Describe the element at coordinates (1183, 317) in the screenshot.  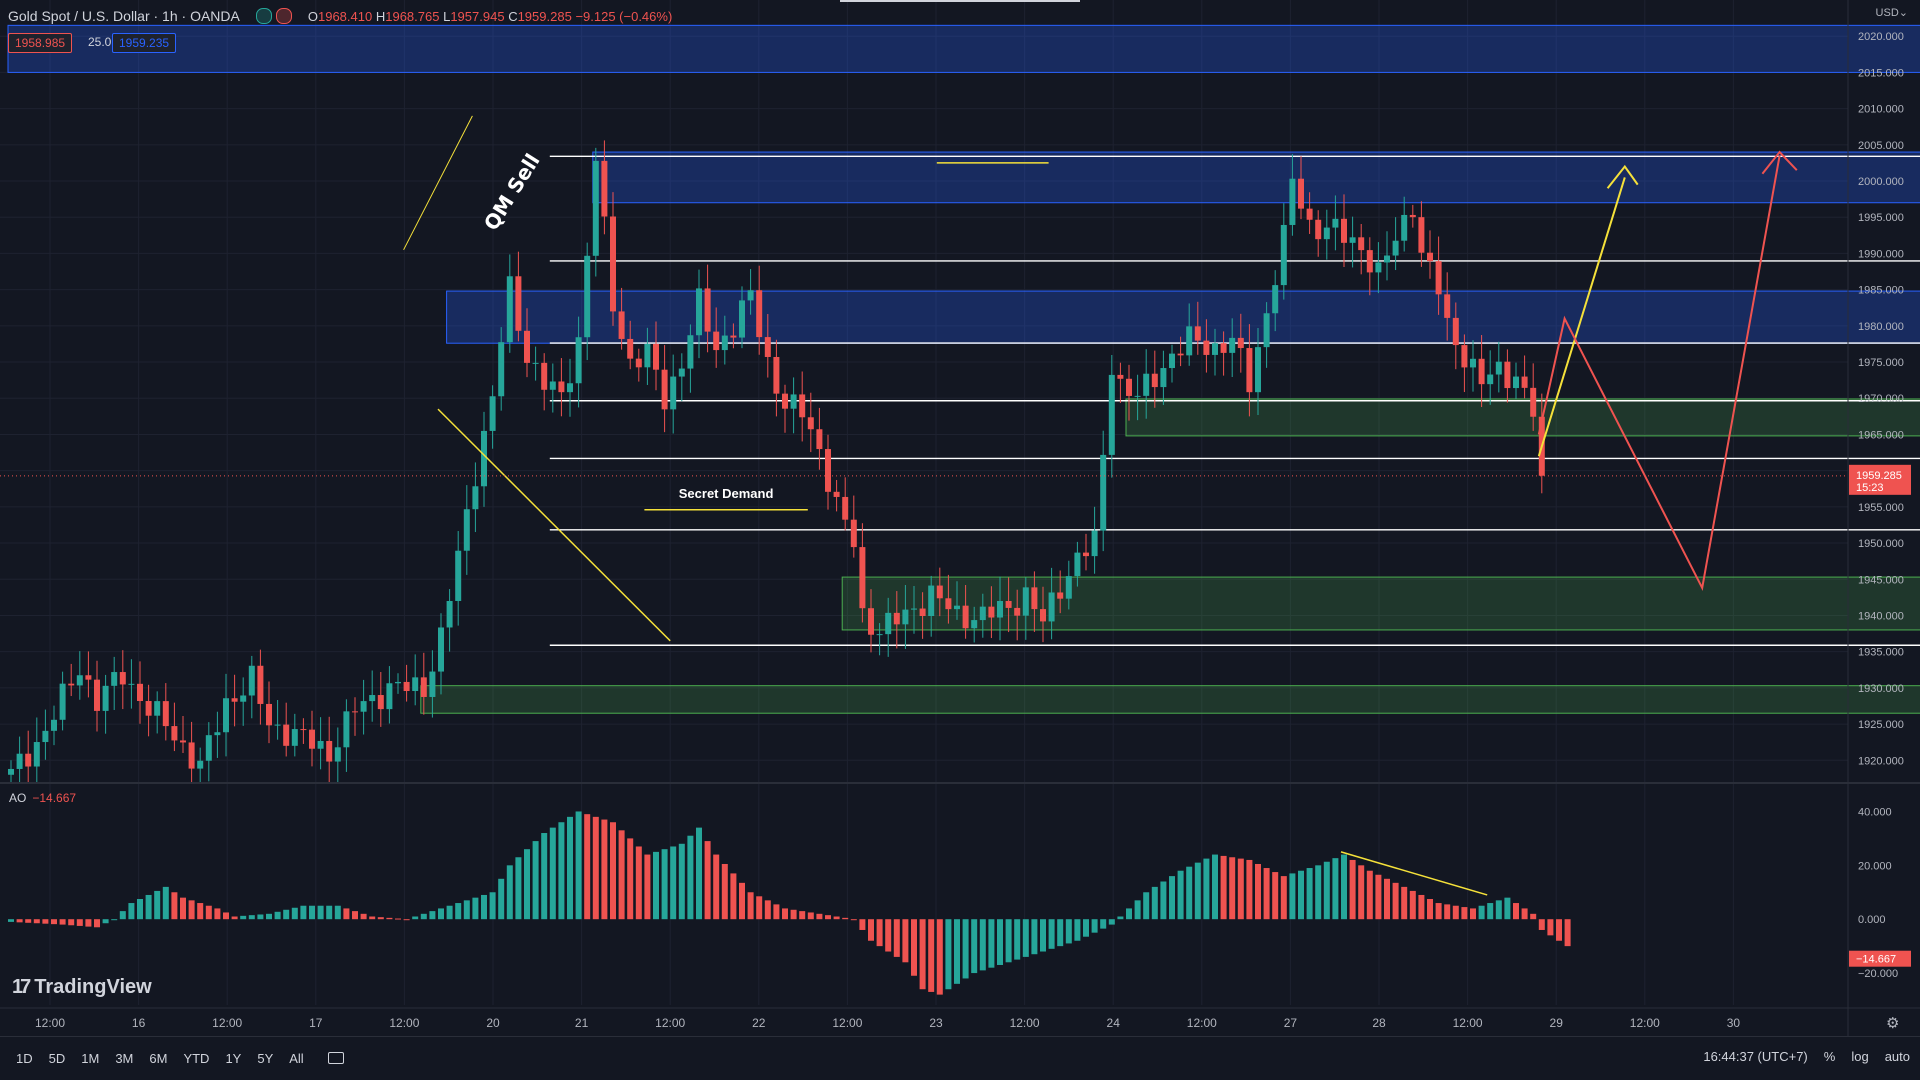
I see `supply-zone` at that location.